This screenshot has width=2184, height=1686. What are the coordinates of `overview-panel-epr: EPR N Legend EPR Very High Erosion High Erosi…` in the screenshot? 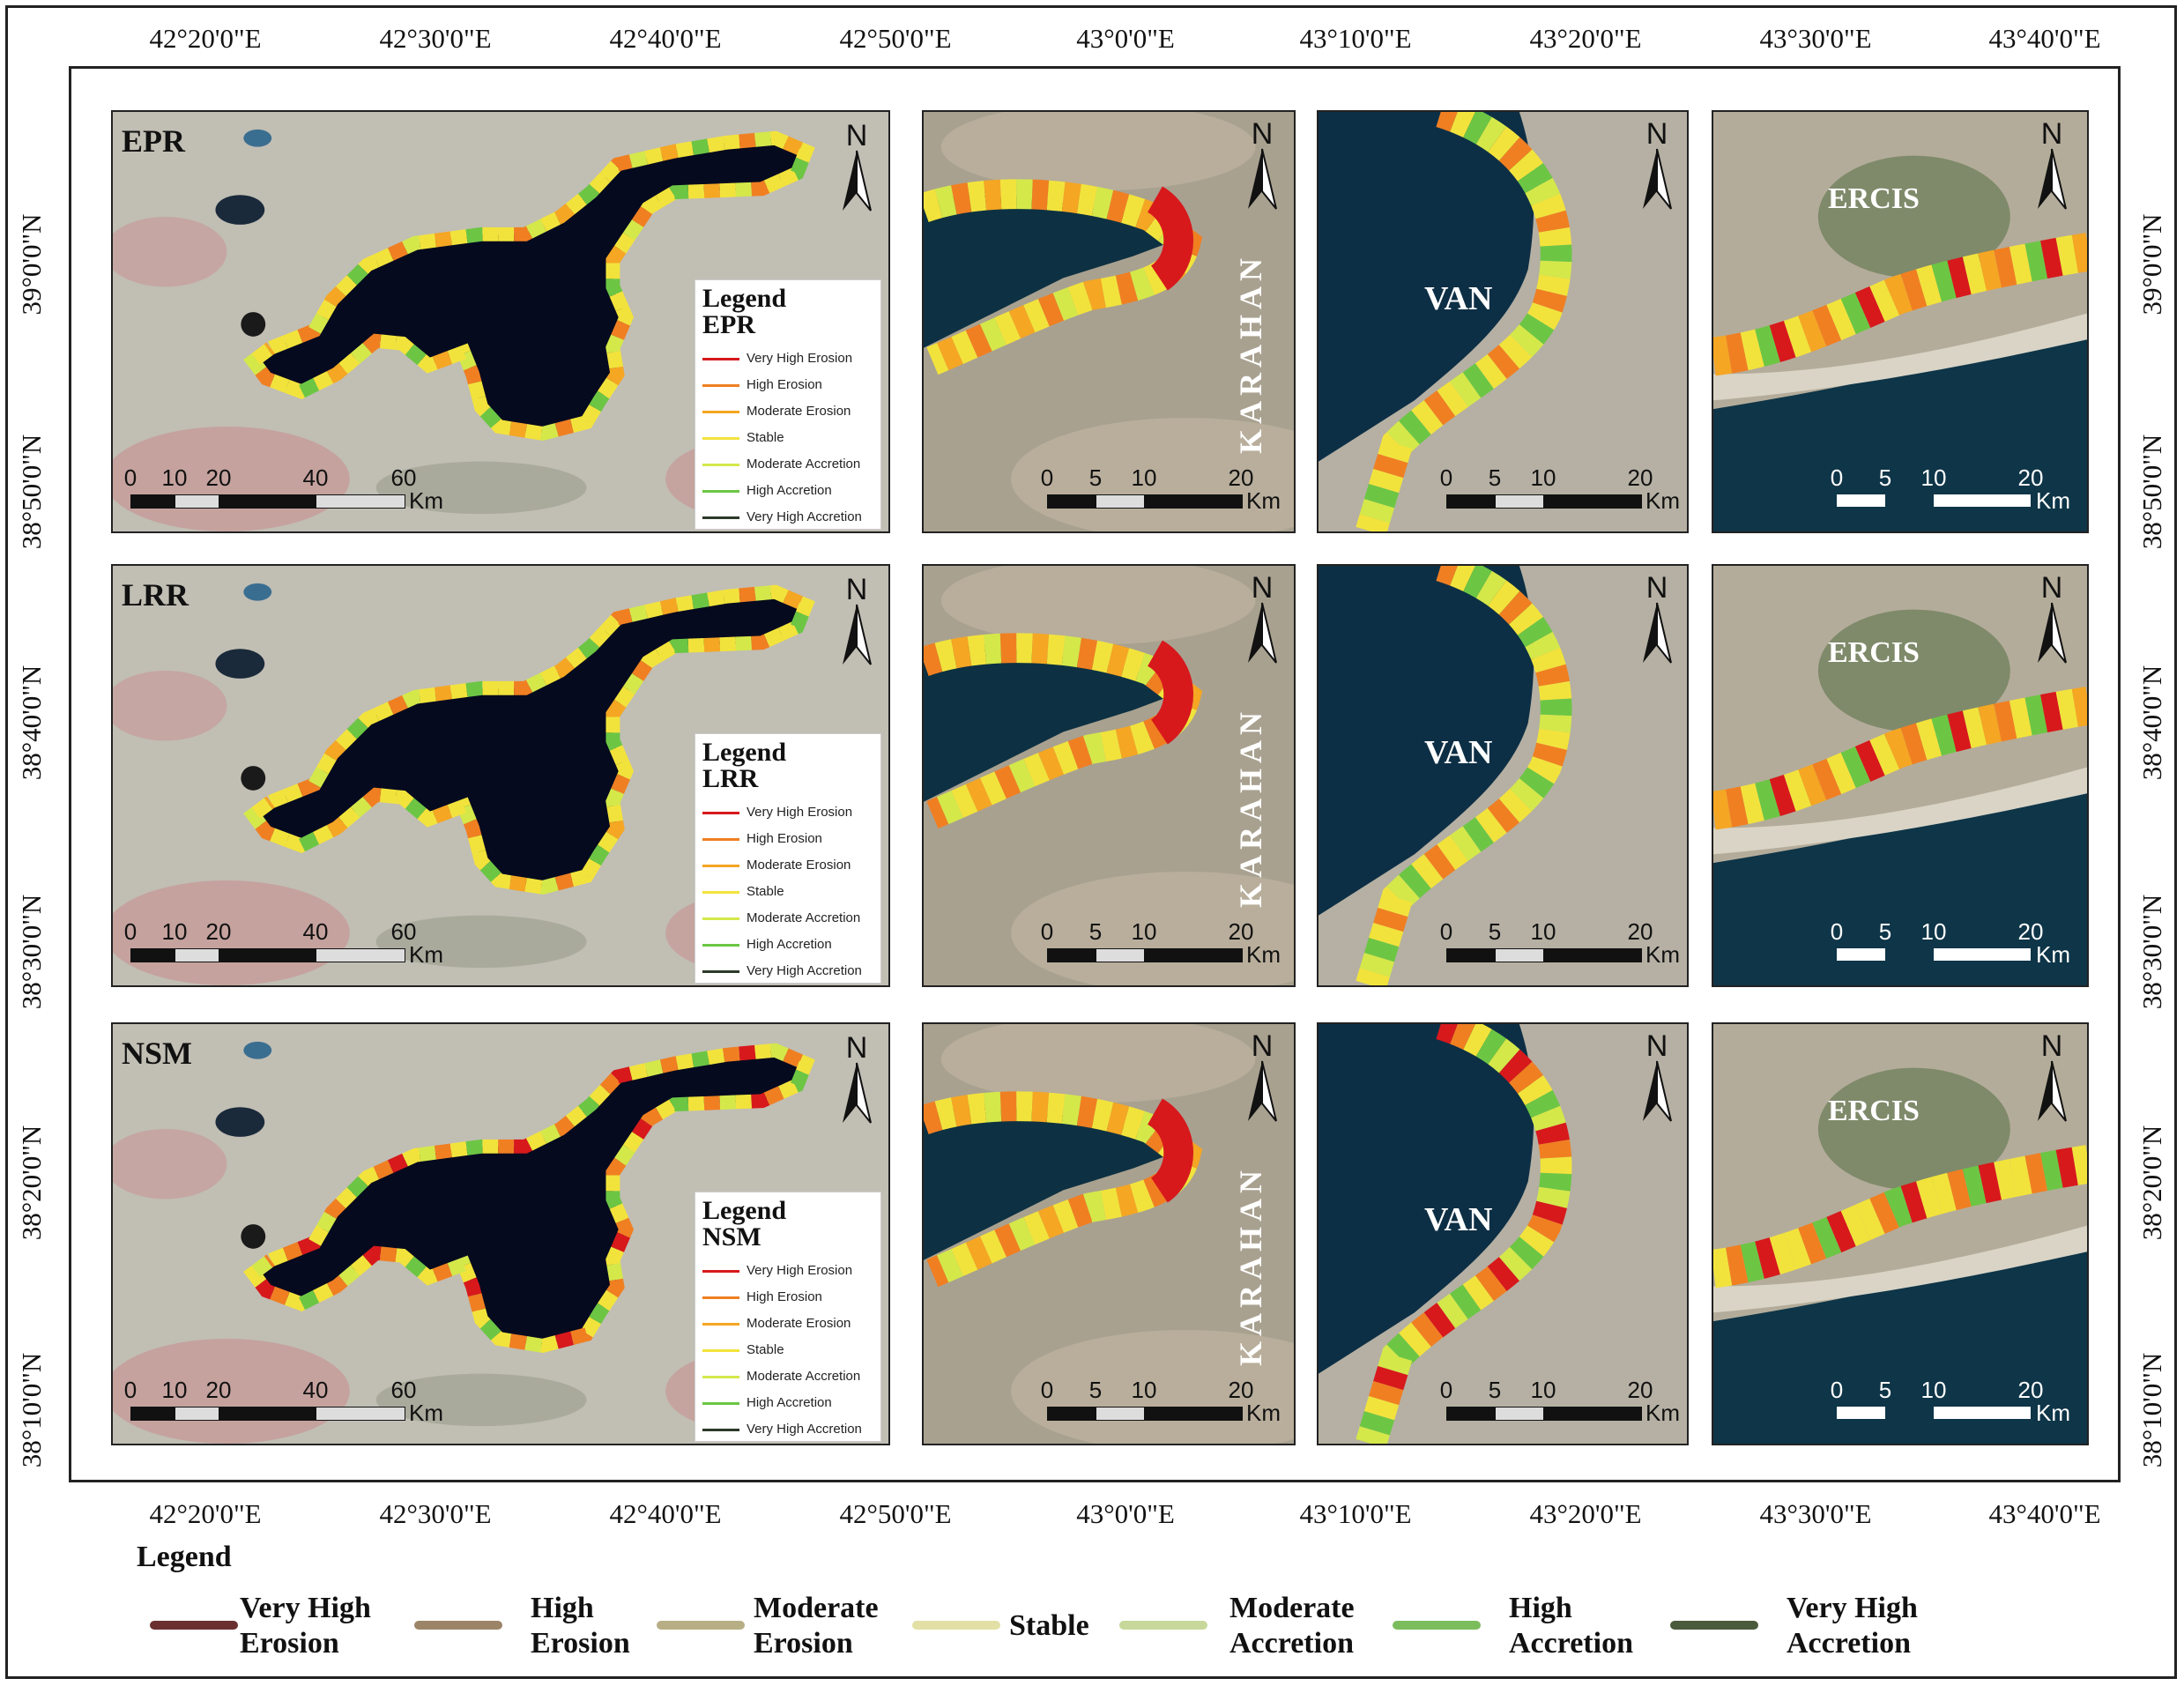 It's located at (500, 321).